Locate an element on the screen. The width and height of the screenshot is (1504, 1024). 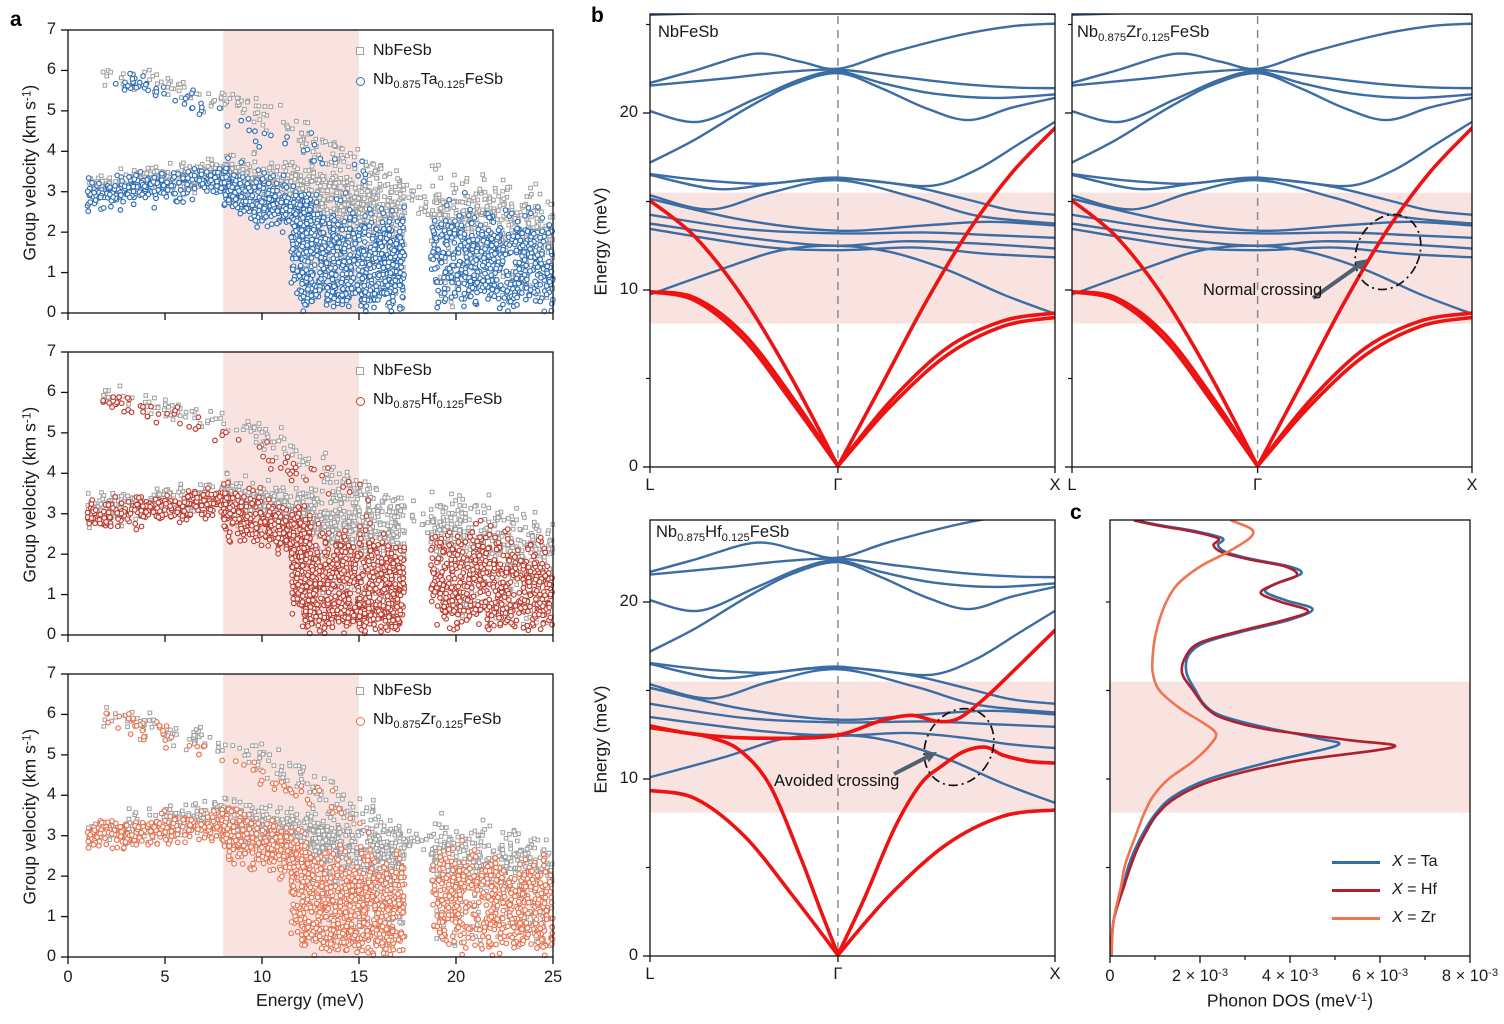
a1-legend-item-doped: Nb0.875Ta0.125FeSb is located at coordinates (429, 81).